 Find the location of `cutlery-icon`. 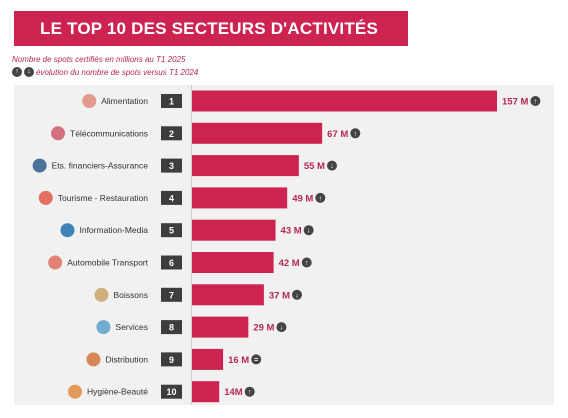

cutlery-icon is located at coordinates (89, 101).